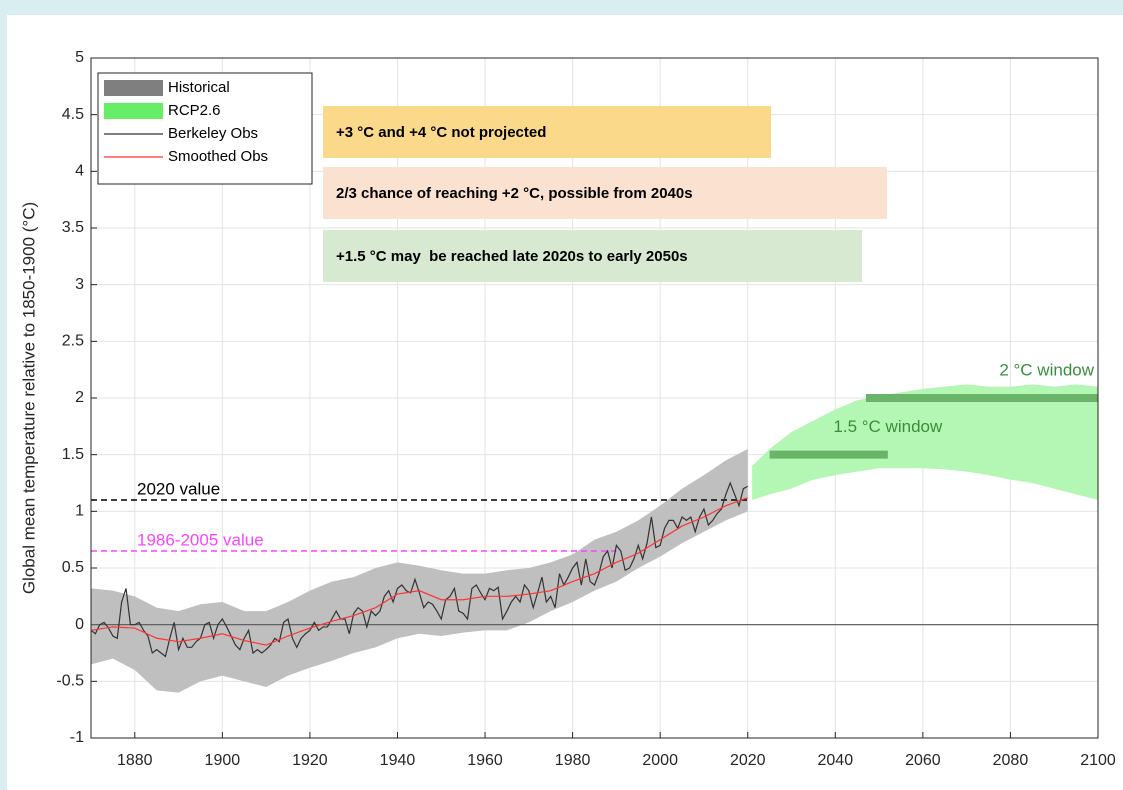 This screenshot has width=1123, height=790. I want to click on y-tick-label: 0.5, so click(73, 567).